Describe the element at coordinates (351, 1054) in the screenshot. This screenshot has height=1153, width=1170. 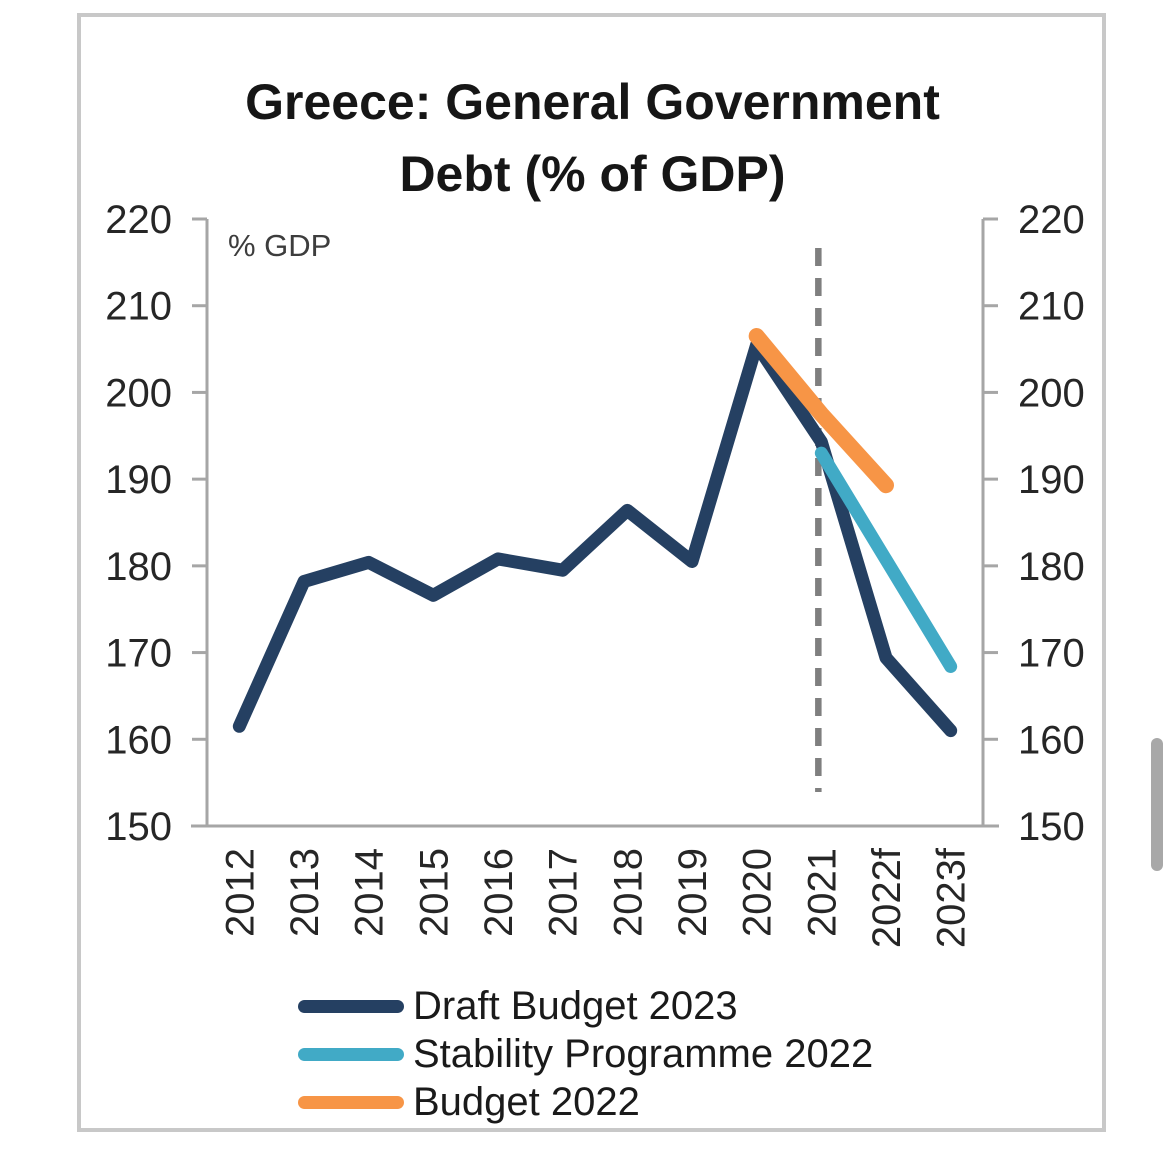
I see `legend-swatch-cyan-line-icon` at that location.